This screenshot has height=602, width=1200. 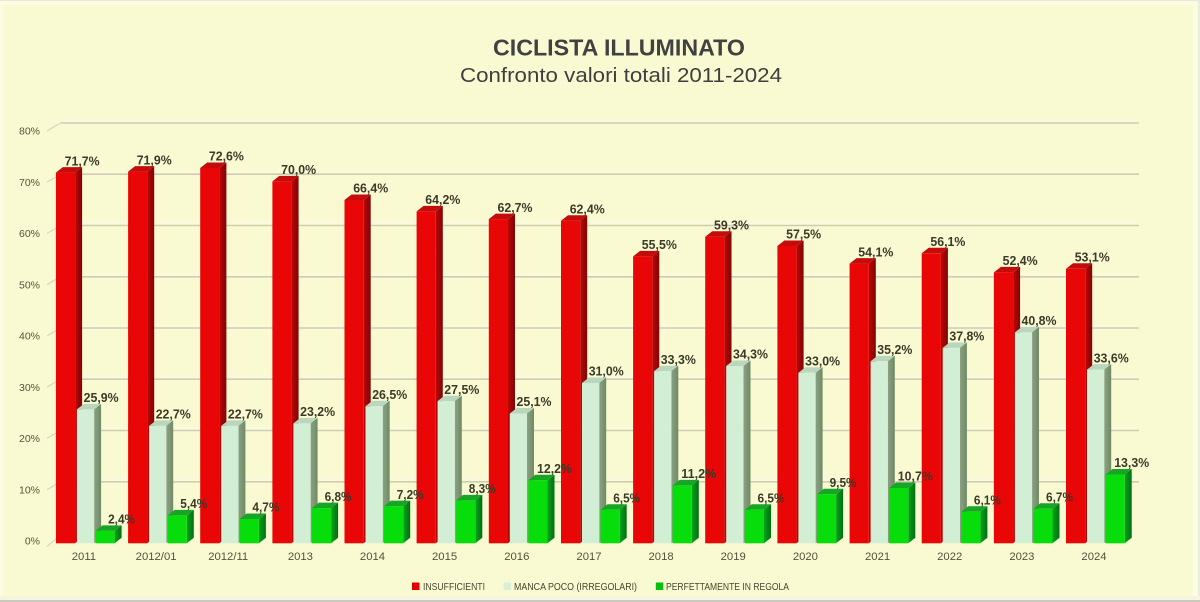 What do you see at coordinates (1039, 320) in the screenshot?
I see `svg-text: 40,8%` at bounding box center [1039, 320].